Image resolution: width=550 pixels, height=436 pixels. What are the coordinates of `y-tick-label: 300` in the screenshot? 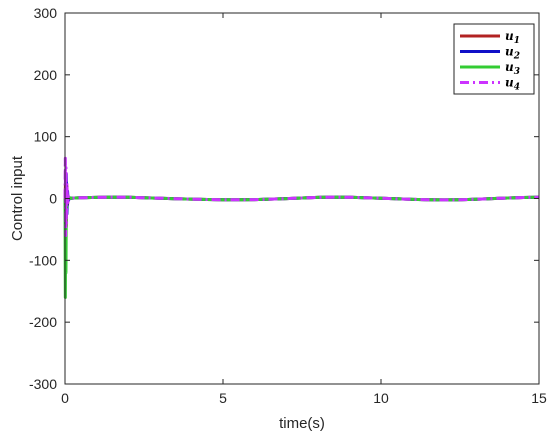 It's located at (46, 13).